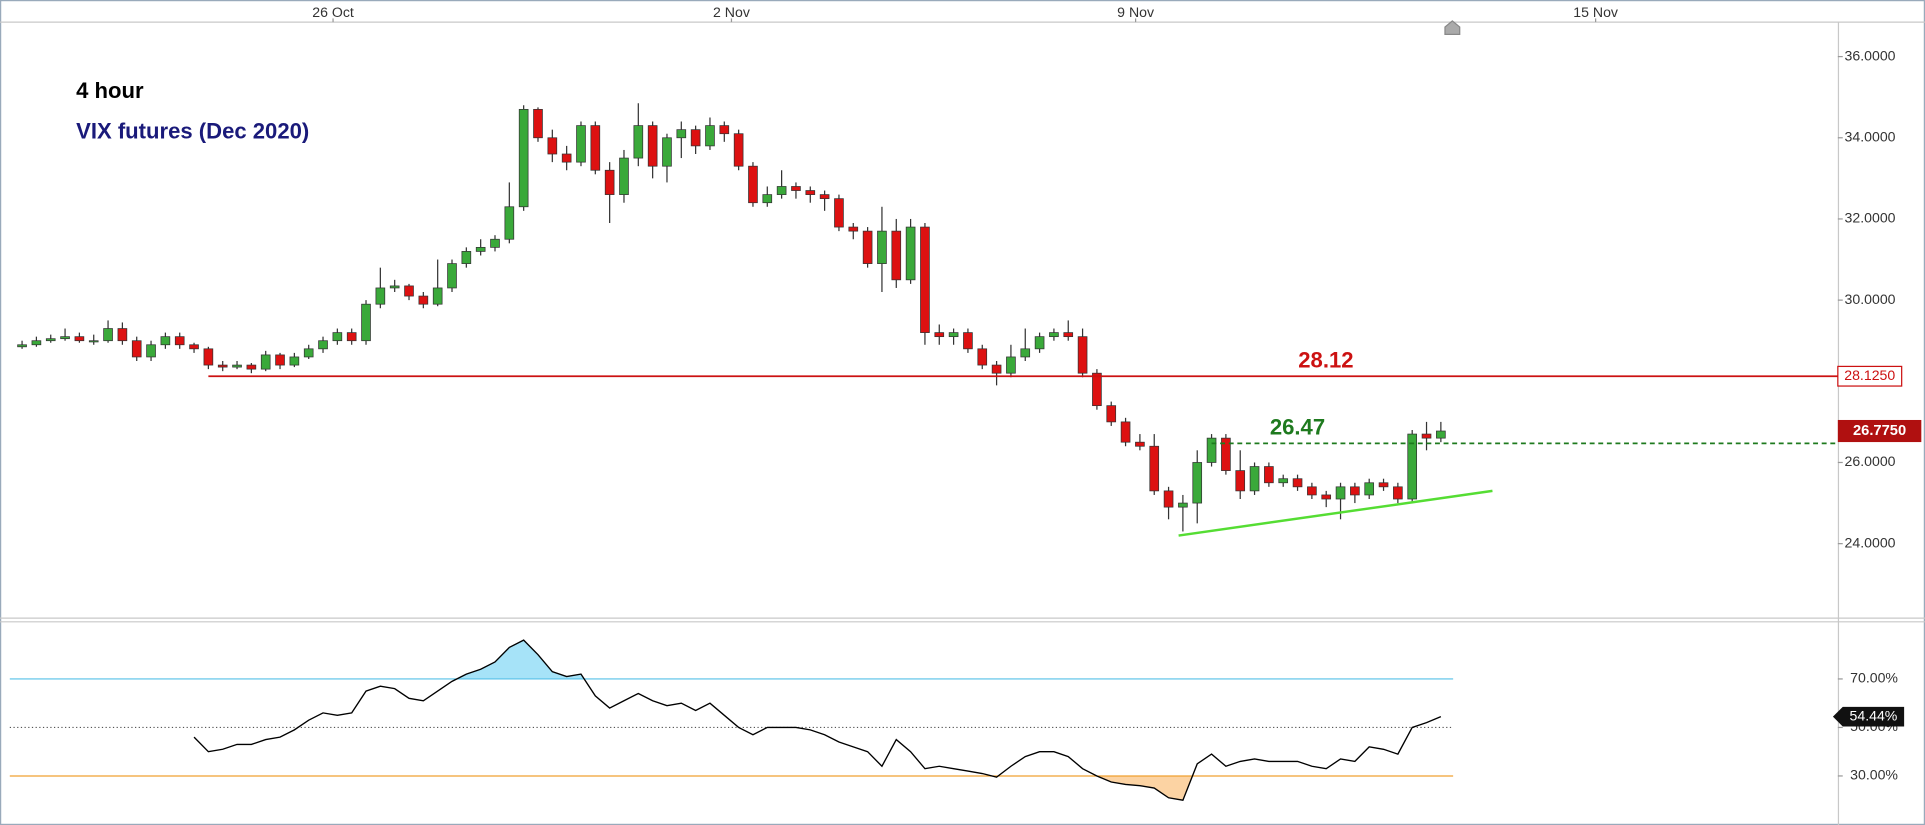 This screenshot has height=825, width=1925. I want to click on axis-tag-label: 28.1250, so click(1869, 375).